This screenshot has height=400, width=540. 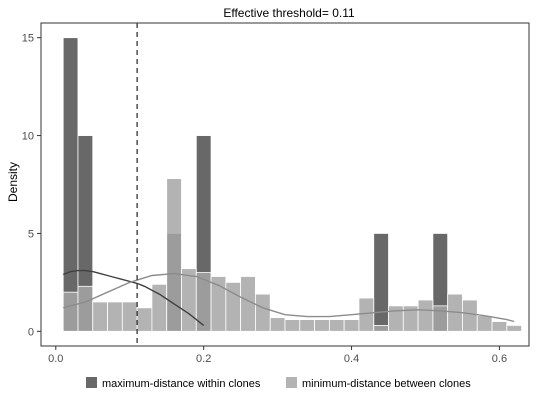 What do you see at coordinates (31, 234) in the screenshot?
I see `y-tick-label: 5` at bounding box center [31, 234].